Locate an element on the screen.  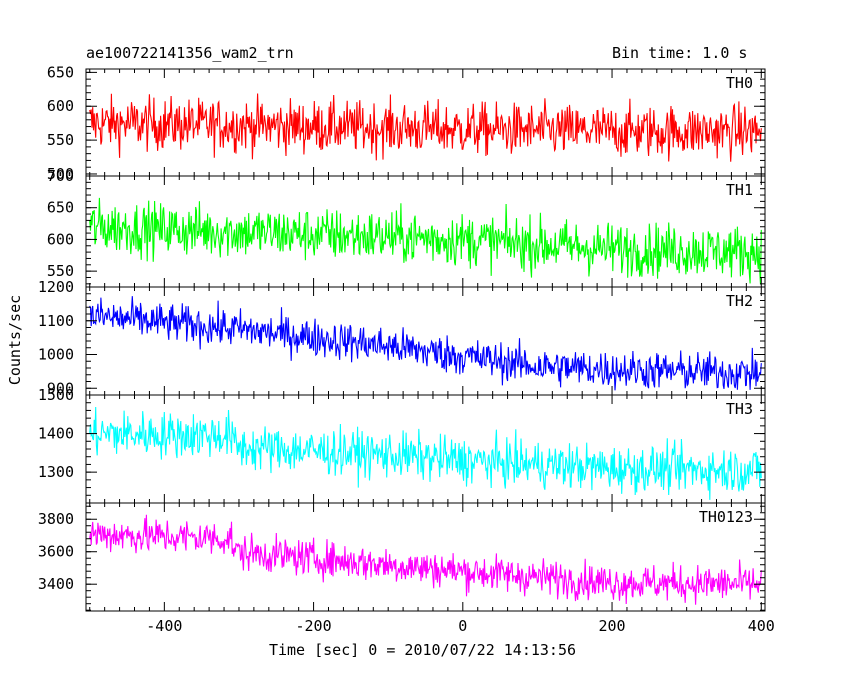
panel-label-th0123: TH0123 is located at coordinates (726, 517).